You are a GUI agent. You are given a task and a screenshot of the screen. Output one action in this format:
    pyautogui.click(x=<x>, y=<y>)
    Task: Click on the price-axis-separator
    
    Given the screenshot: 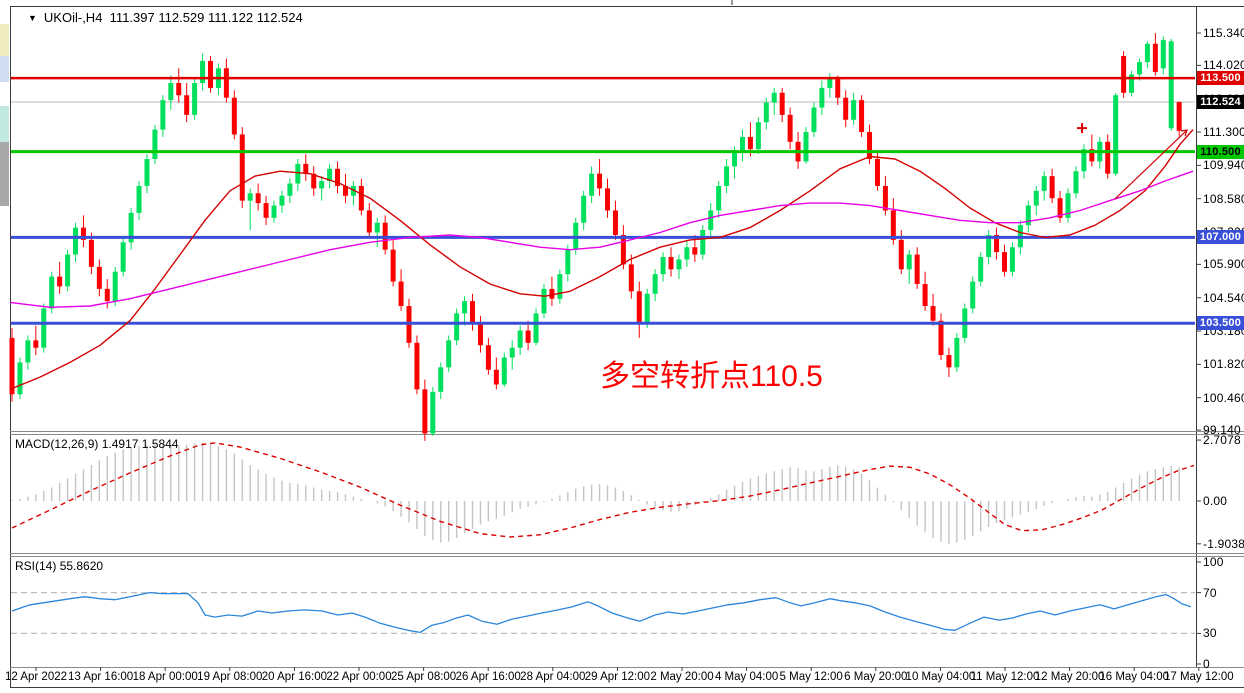 What is the action you would take?
    pyautogui.click(x=1196, y=336)
    